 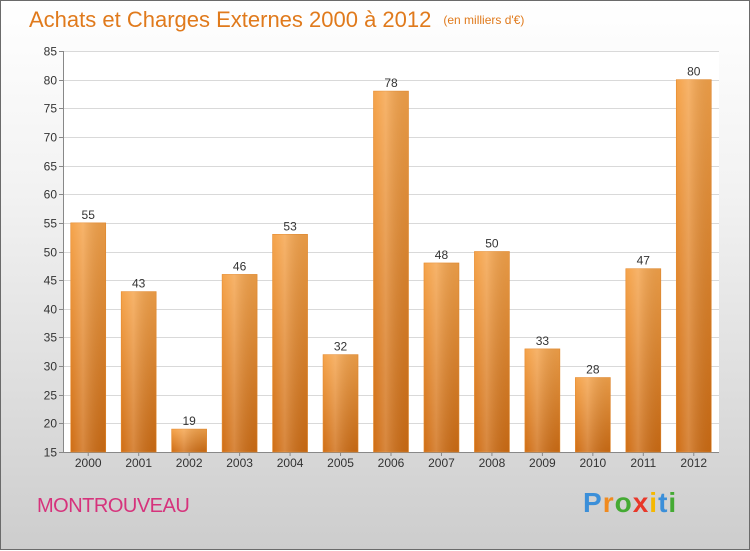 What do you see at coordinates (51, 396) in the screenshot?
I see `y-tick-label: 25` at bounding box center [51, 396].